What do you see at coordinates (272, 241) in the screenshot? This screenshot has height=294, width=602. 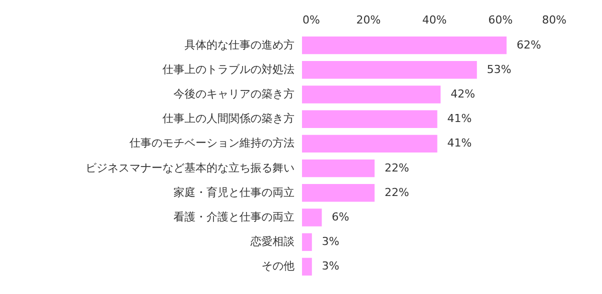 I see `y-tick-label: 恋愛相談` at bounding box center [272, 241].